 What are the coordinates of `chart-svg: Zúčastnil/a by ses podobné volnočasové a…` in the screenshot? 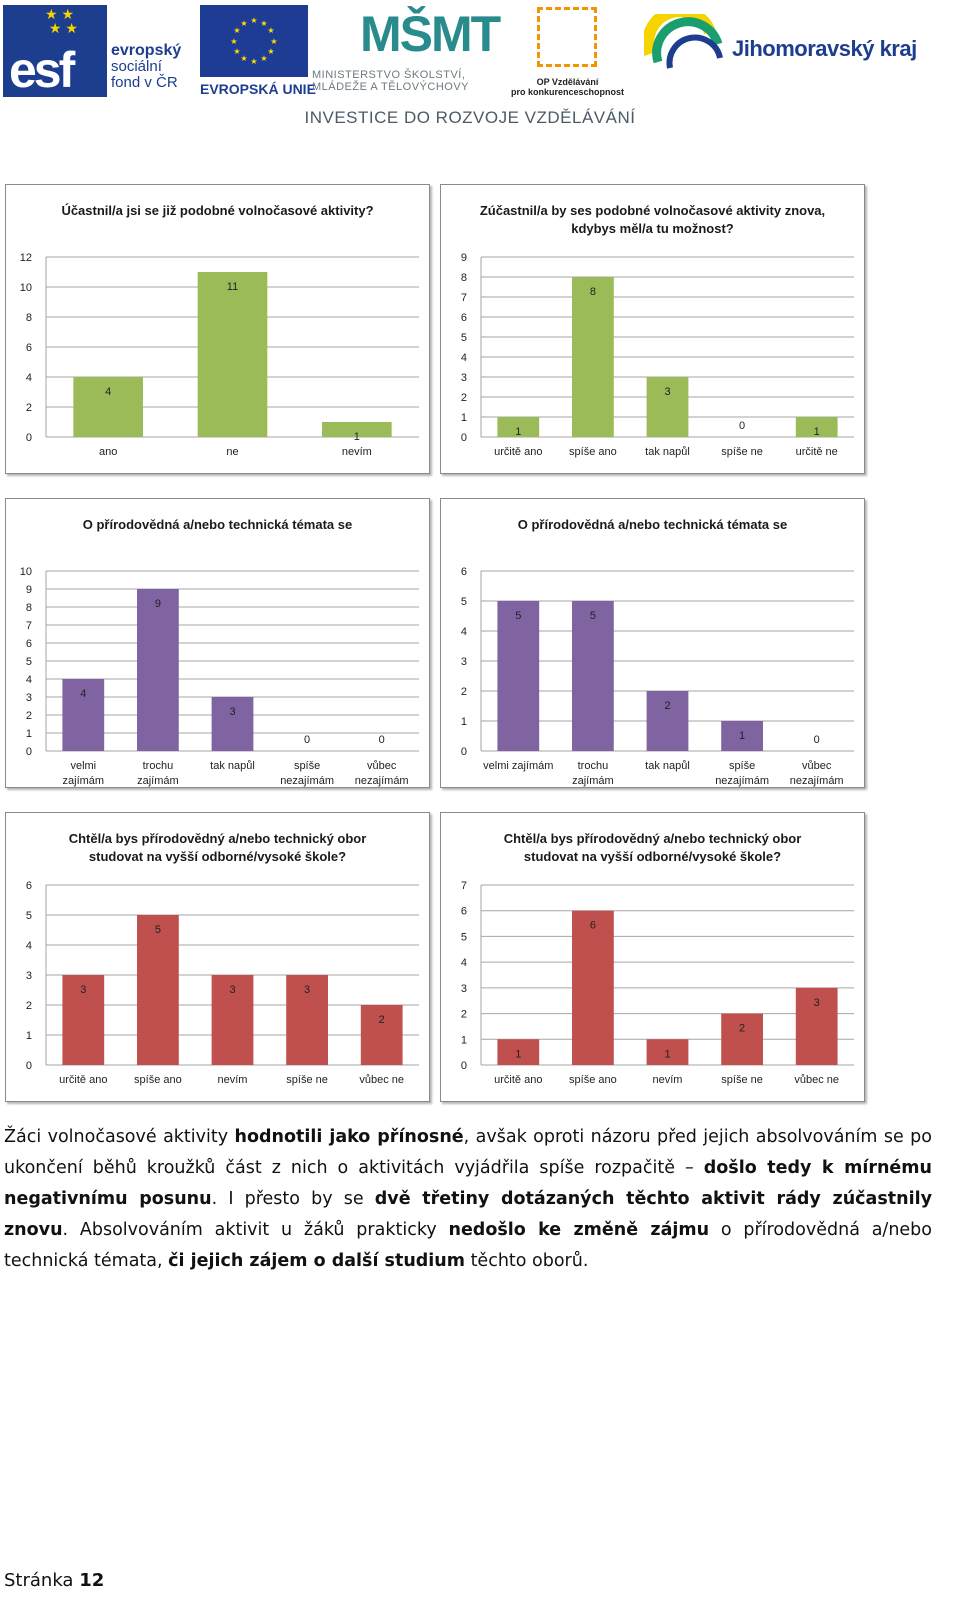 It's located at (657, 330).